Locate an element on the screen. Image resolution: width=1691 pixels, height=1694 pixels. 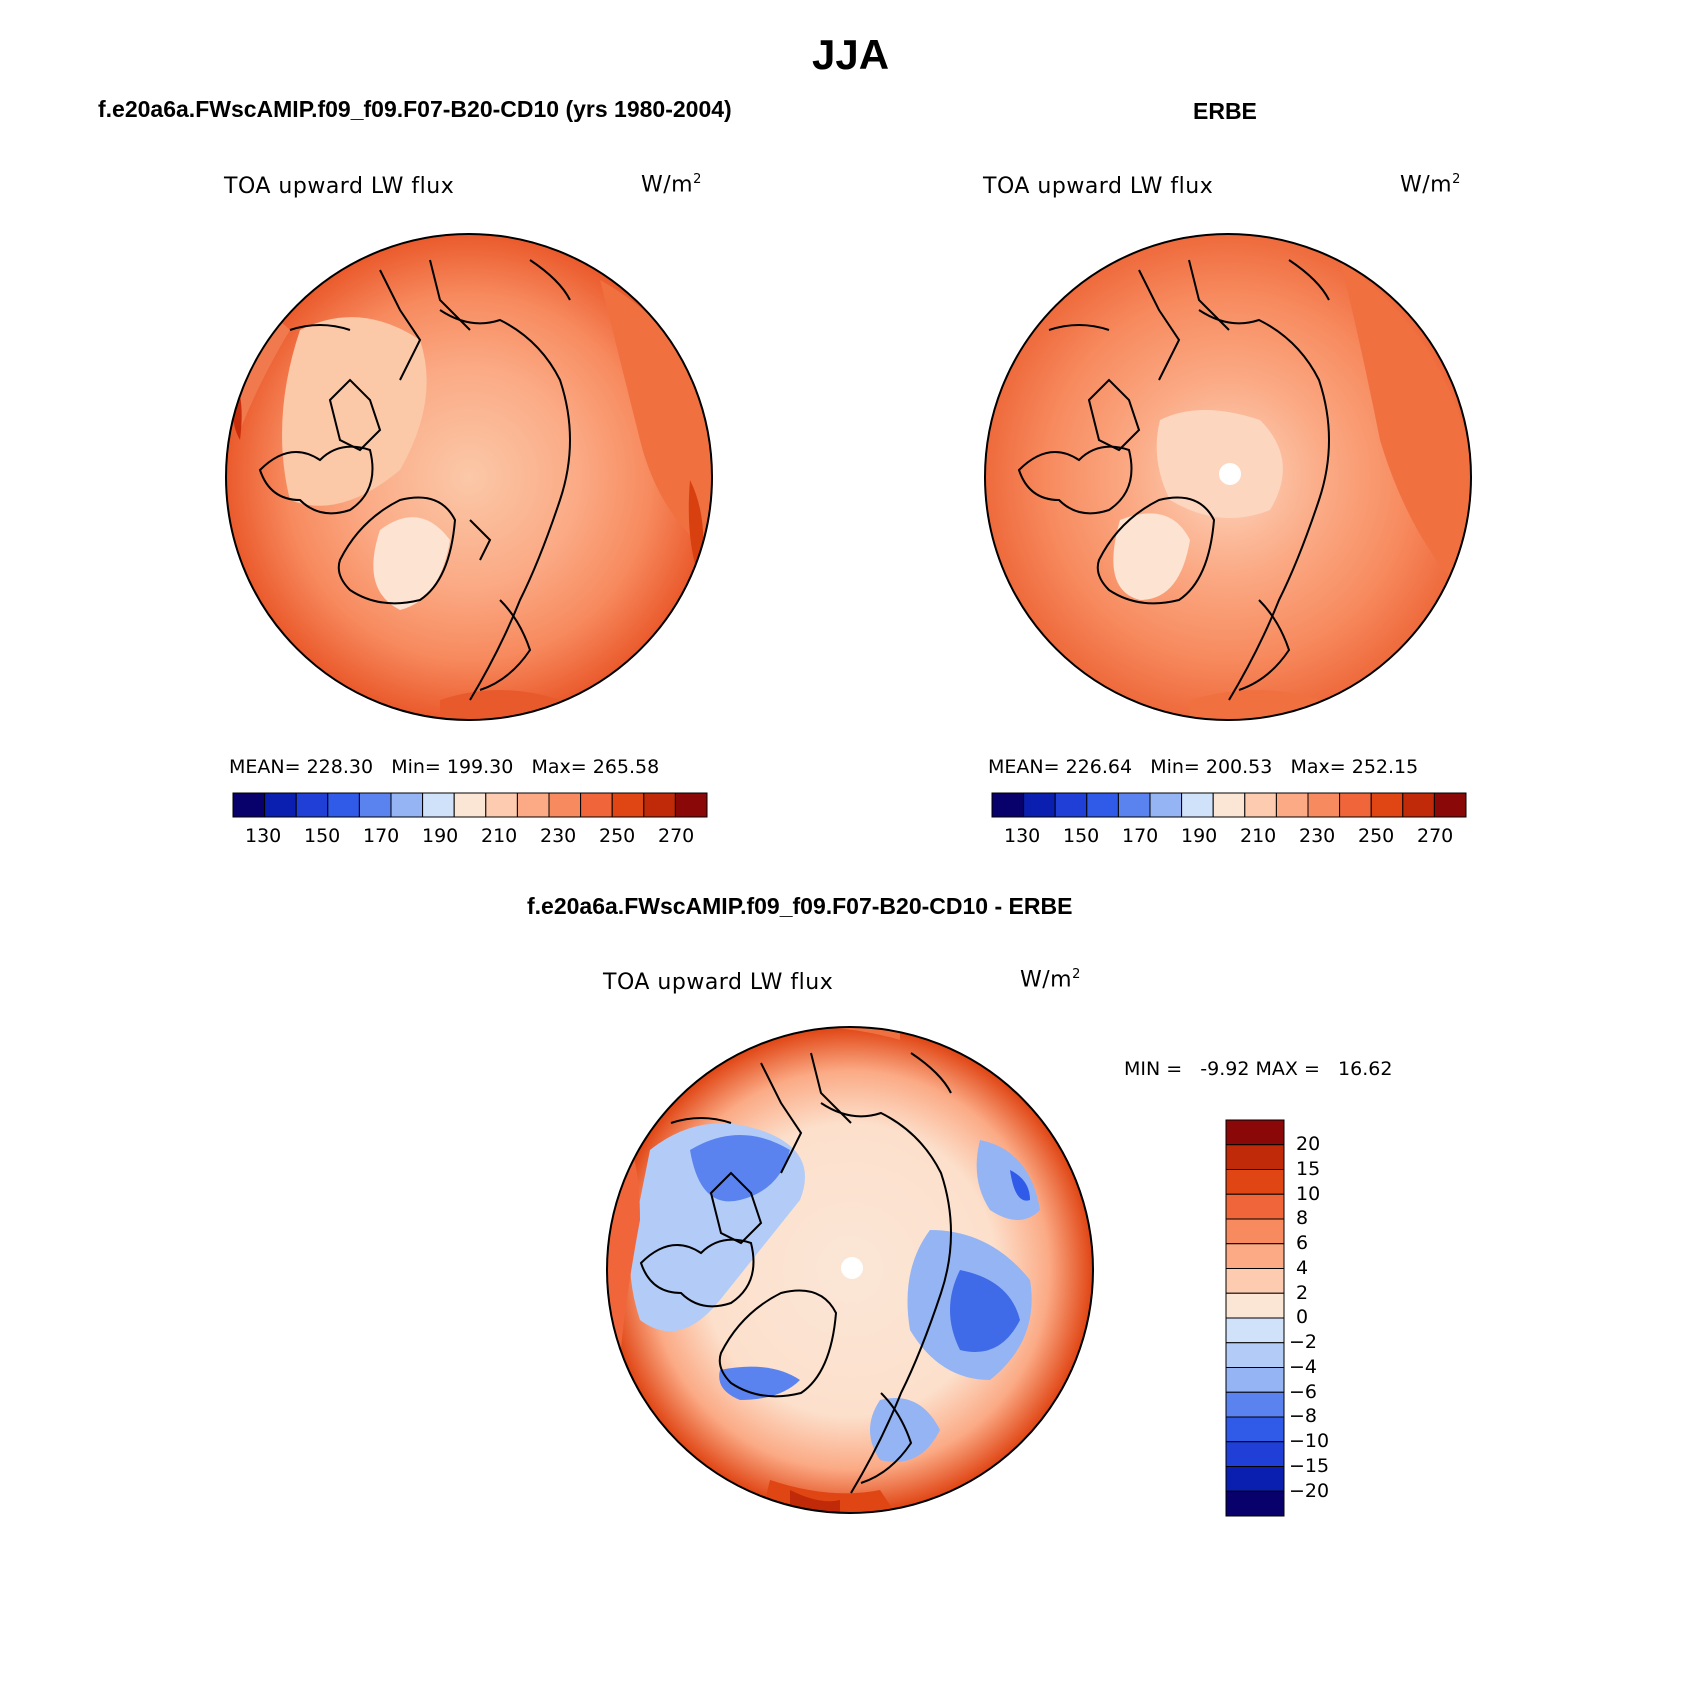
model-colorbar-ticks: 130 150 170 190 210 230 250 270 is located at coordinates (845, 837).